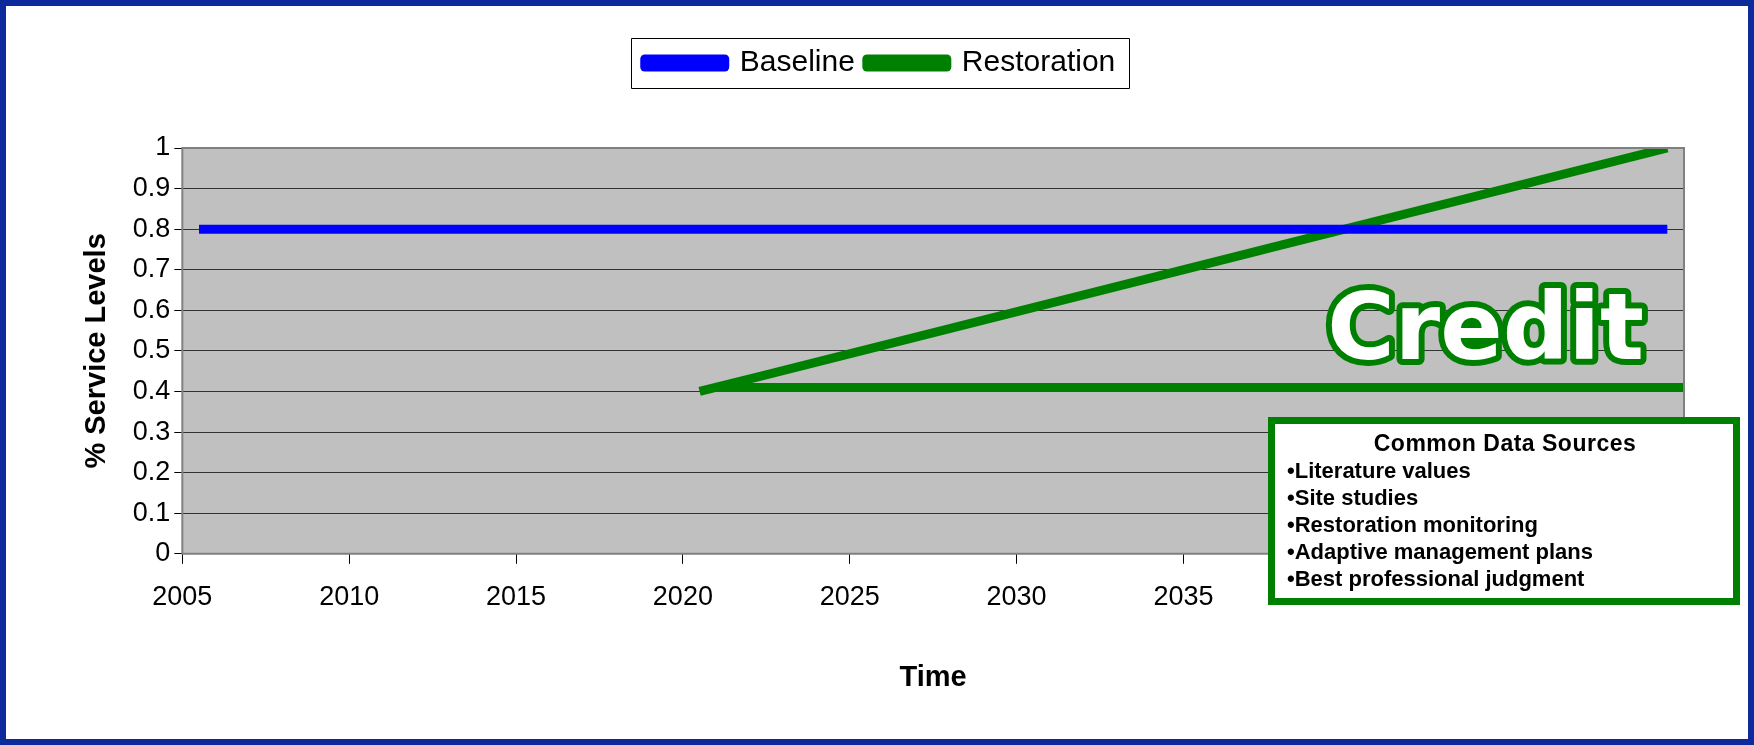 This screenshot has height=745, width=1754. Describe the element at coordinates (933, 675) in the screenshot. I see `x-axis-title: Time` at that location.